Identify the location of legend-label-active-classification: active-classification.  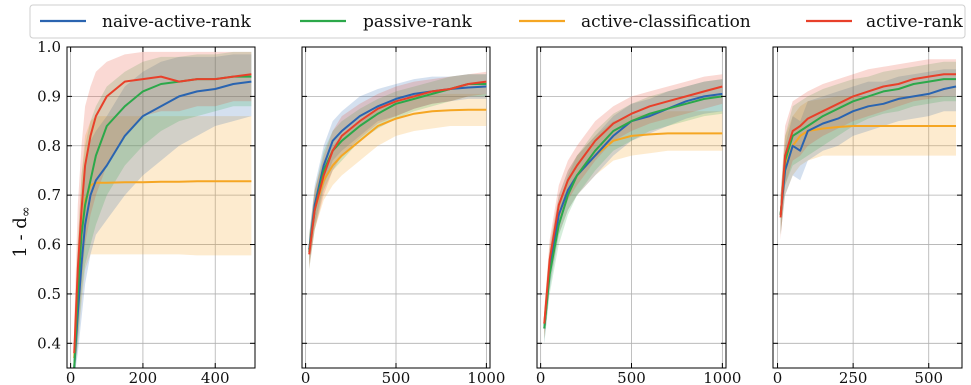
(666, 22).